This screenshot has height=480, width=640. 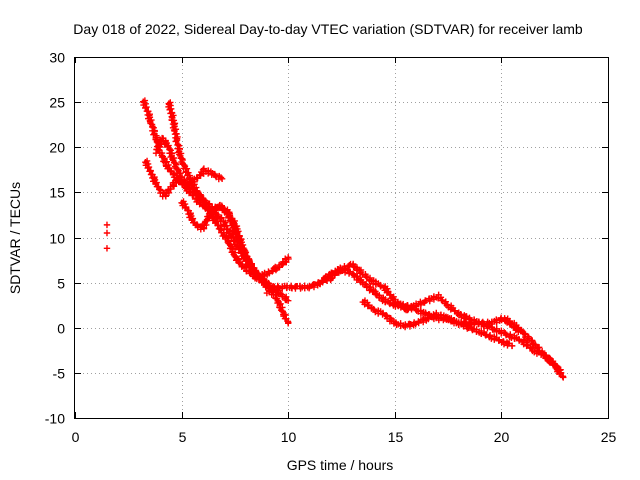 I want to click on x-tick-label: 0, so click(x=76, y=437).